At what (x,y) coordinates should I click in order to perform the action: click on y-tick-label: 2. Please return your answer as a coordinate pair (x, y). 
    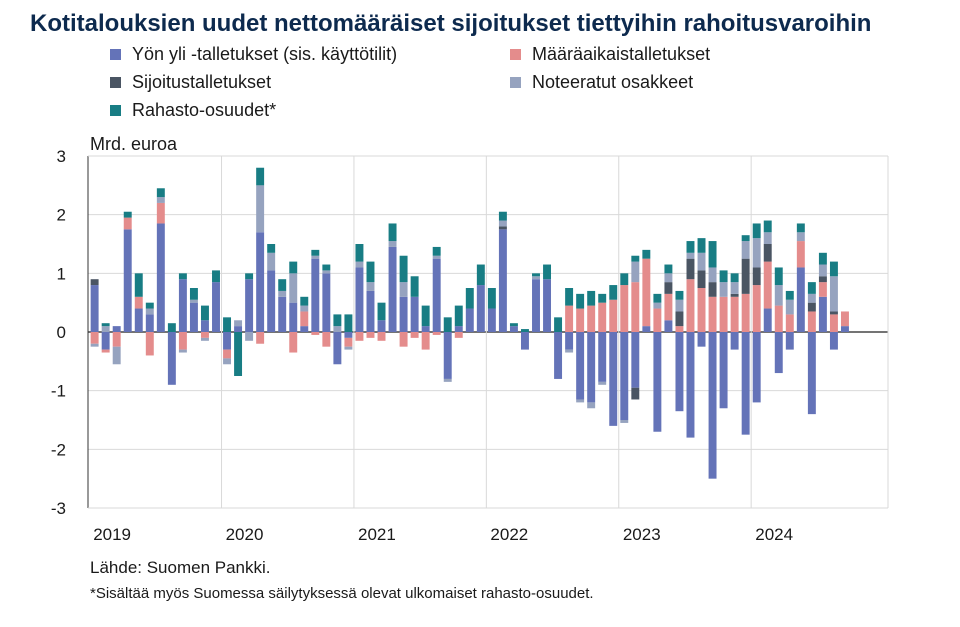
    Looking at the image, I should click on (61, 215).